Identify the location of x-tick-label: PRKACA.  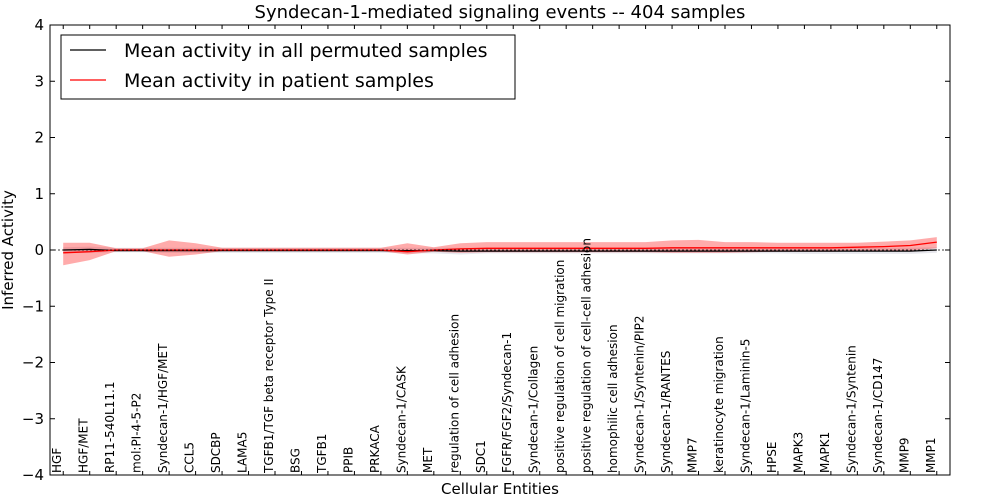
(375, 448).